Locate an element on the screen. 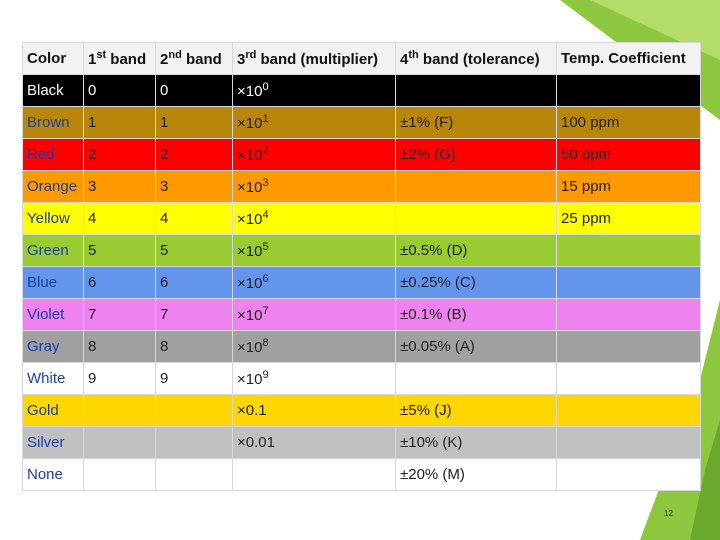 The width and height of the screenshot is (720, 540). superscript: st is located at coordinates (101, 55).